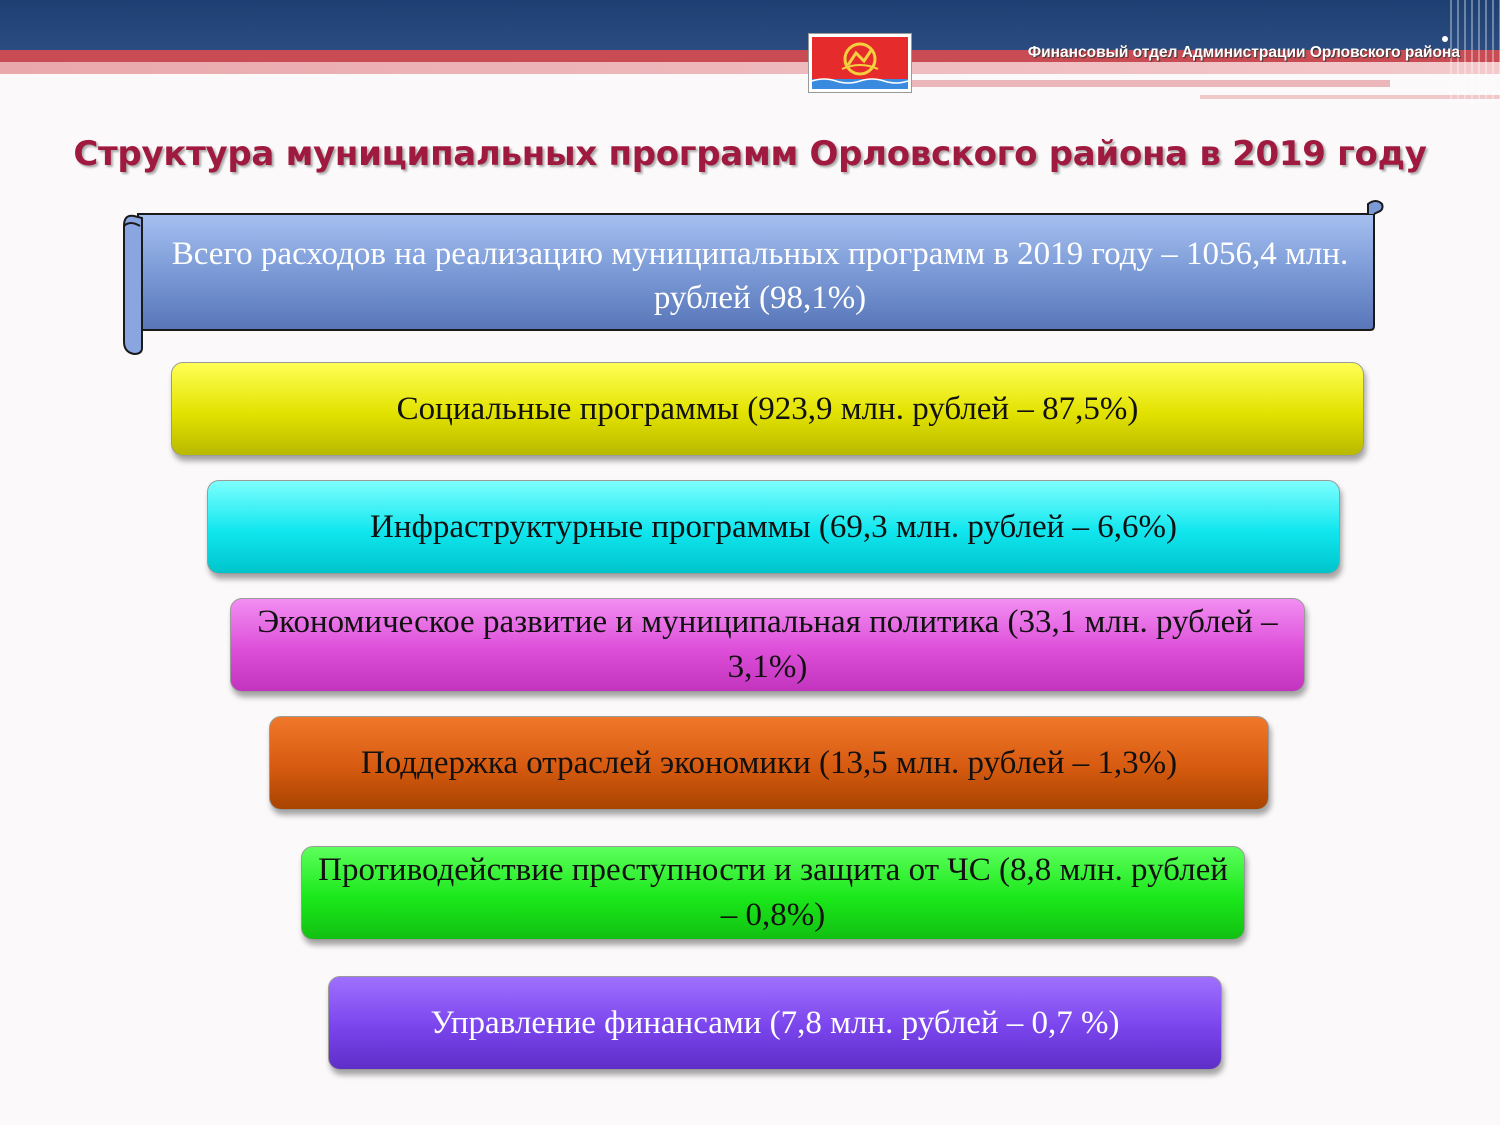 Image resolution: width=1500 pixels, height=1125 pixels. Describe the element at coordinates (1475, 50) in the screenshot. I see `header-vertical-stripes` at that location.